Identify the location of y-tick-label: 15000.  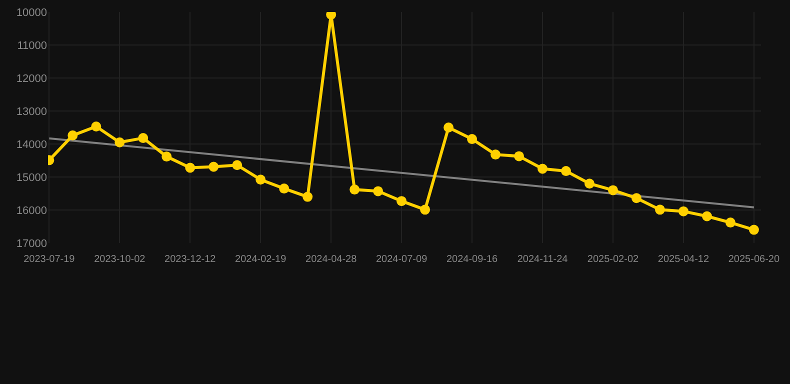
(31, 178).